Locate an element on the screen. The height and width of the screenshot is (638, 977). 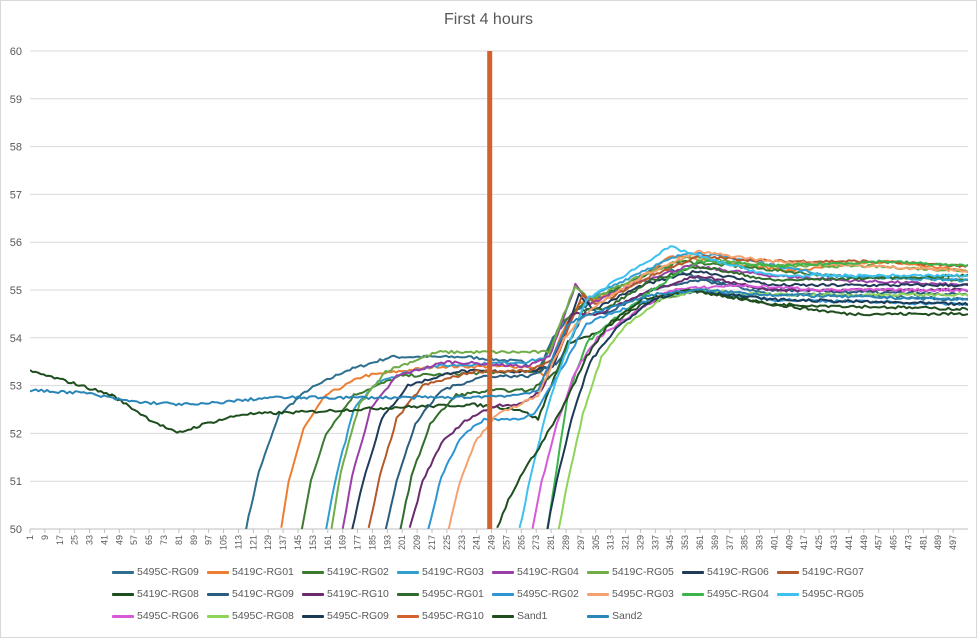
legend-item: Sand2 is located at coordinates (634, 616).